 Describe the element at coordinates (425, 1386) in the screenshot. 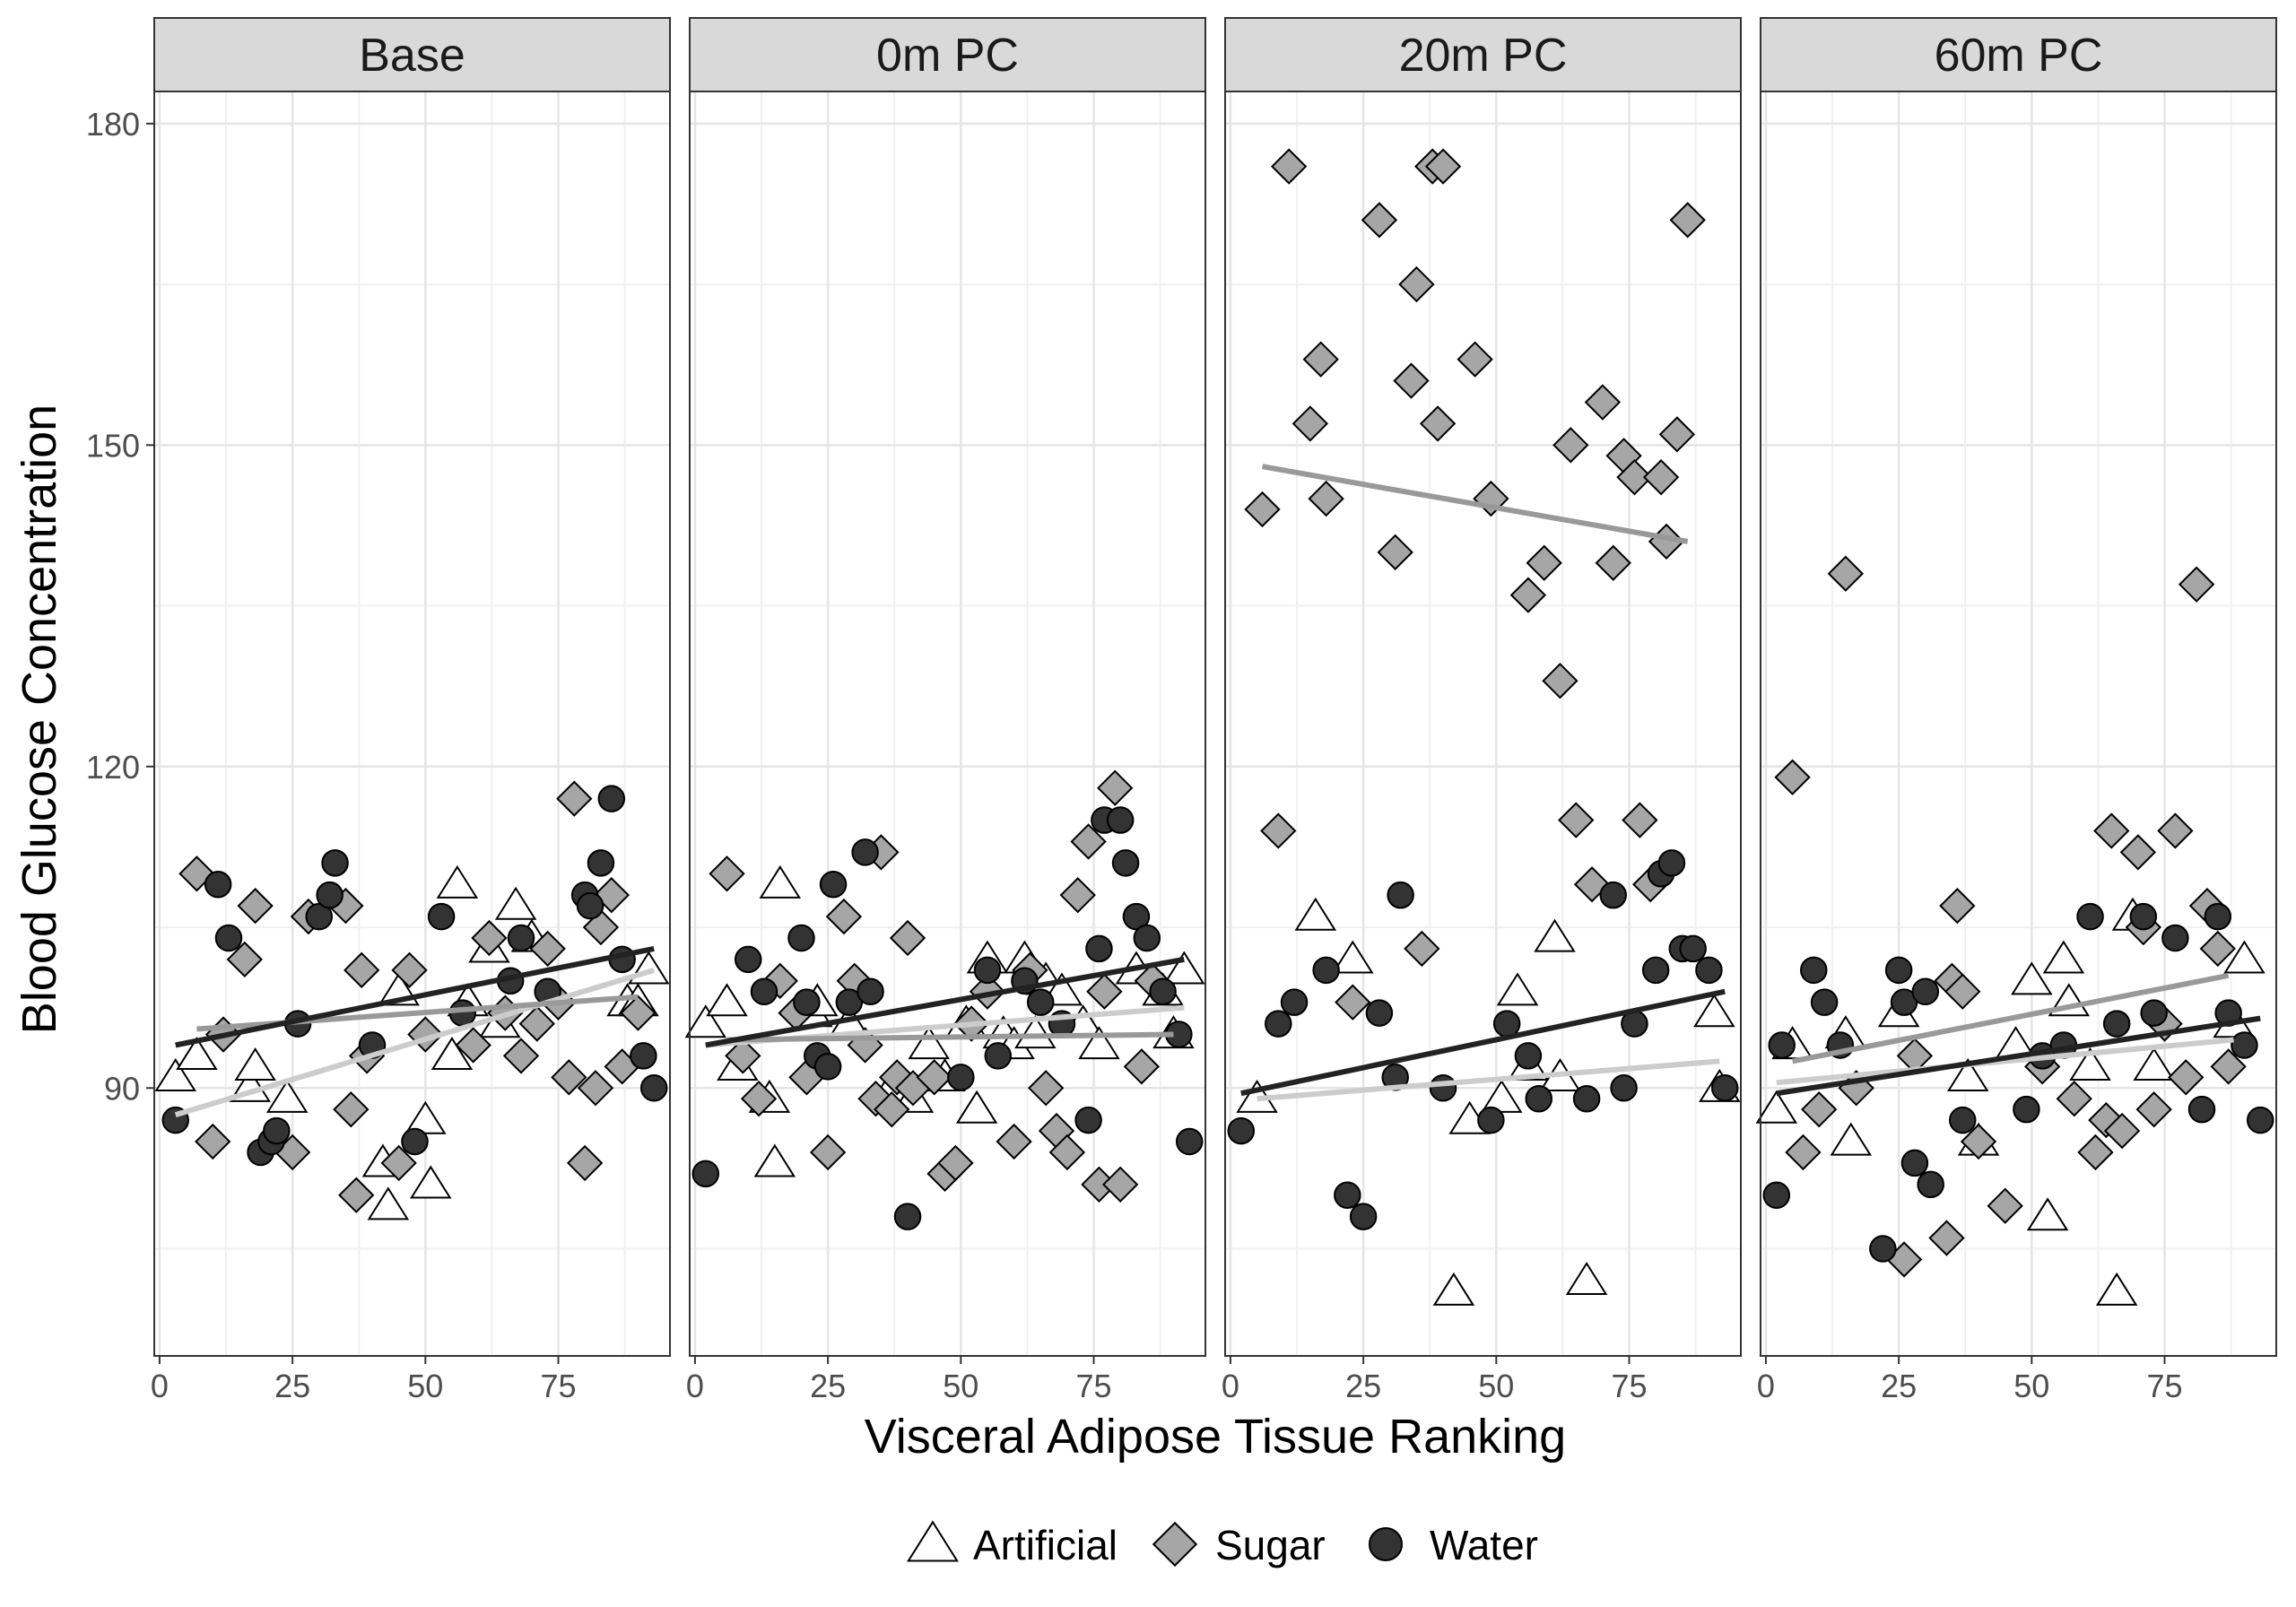

I see `x-tick-label: 50` at that location.